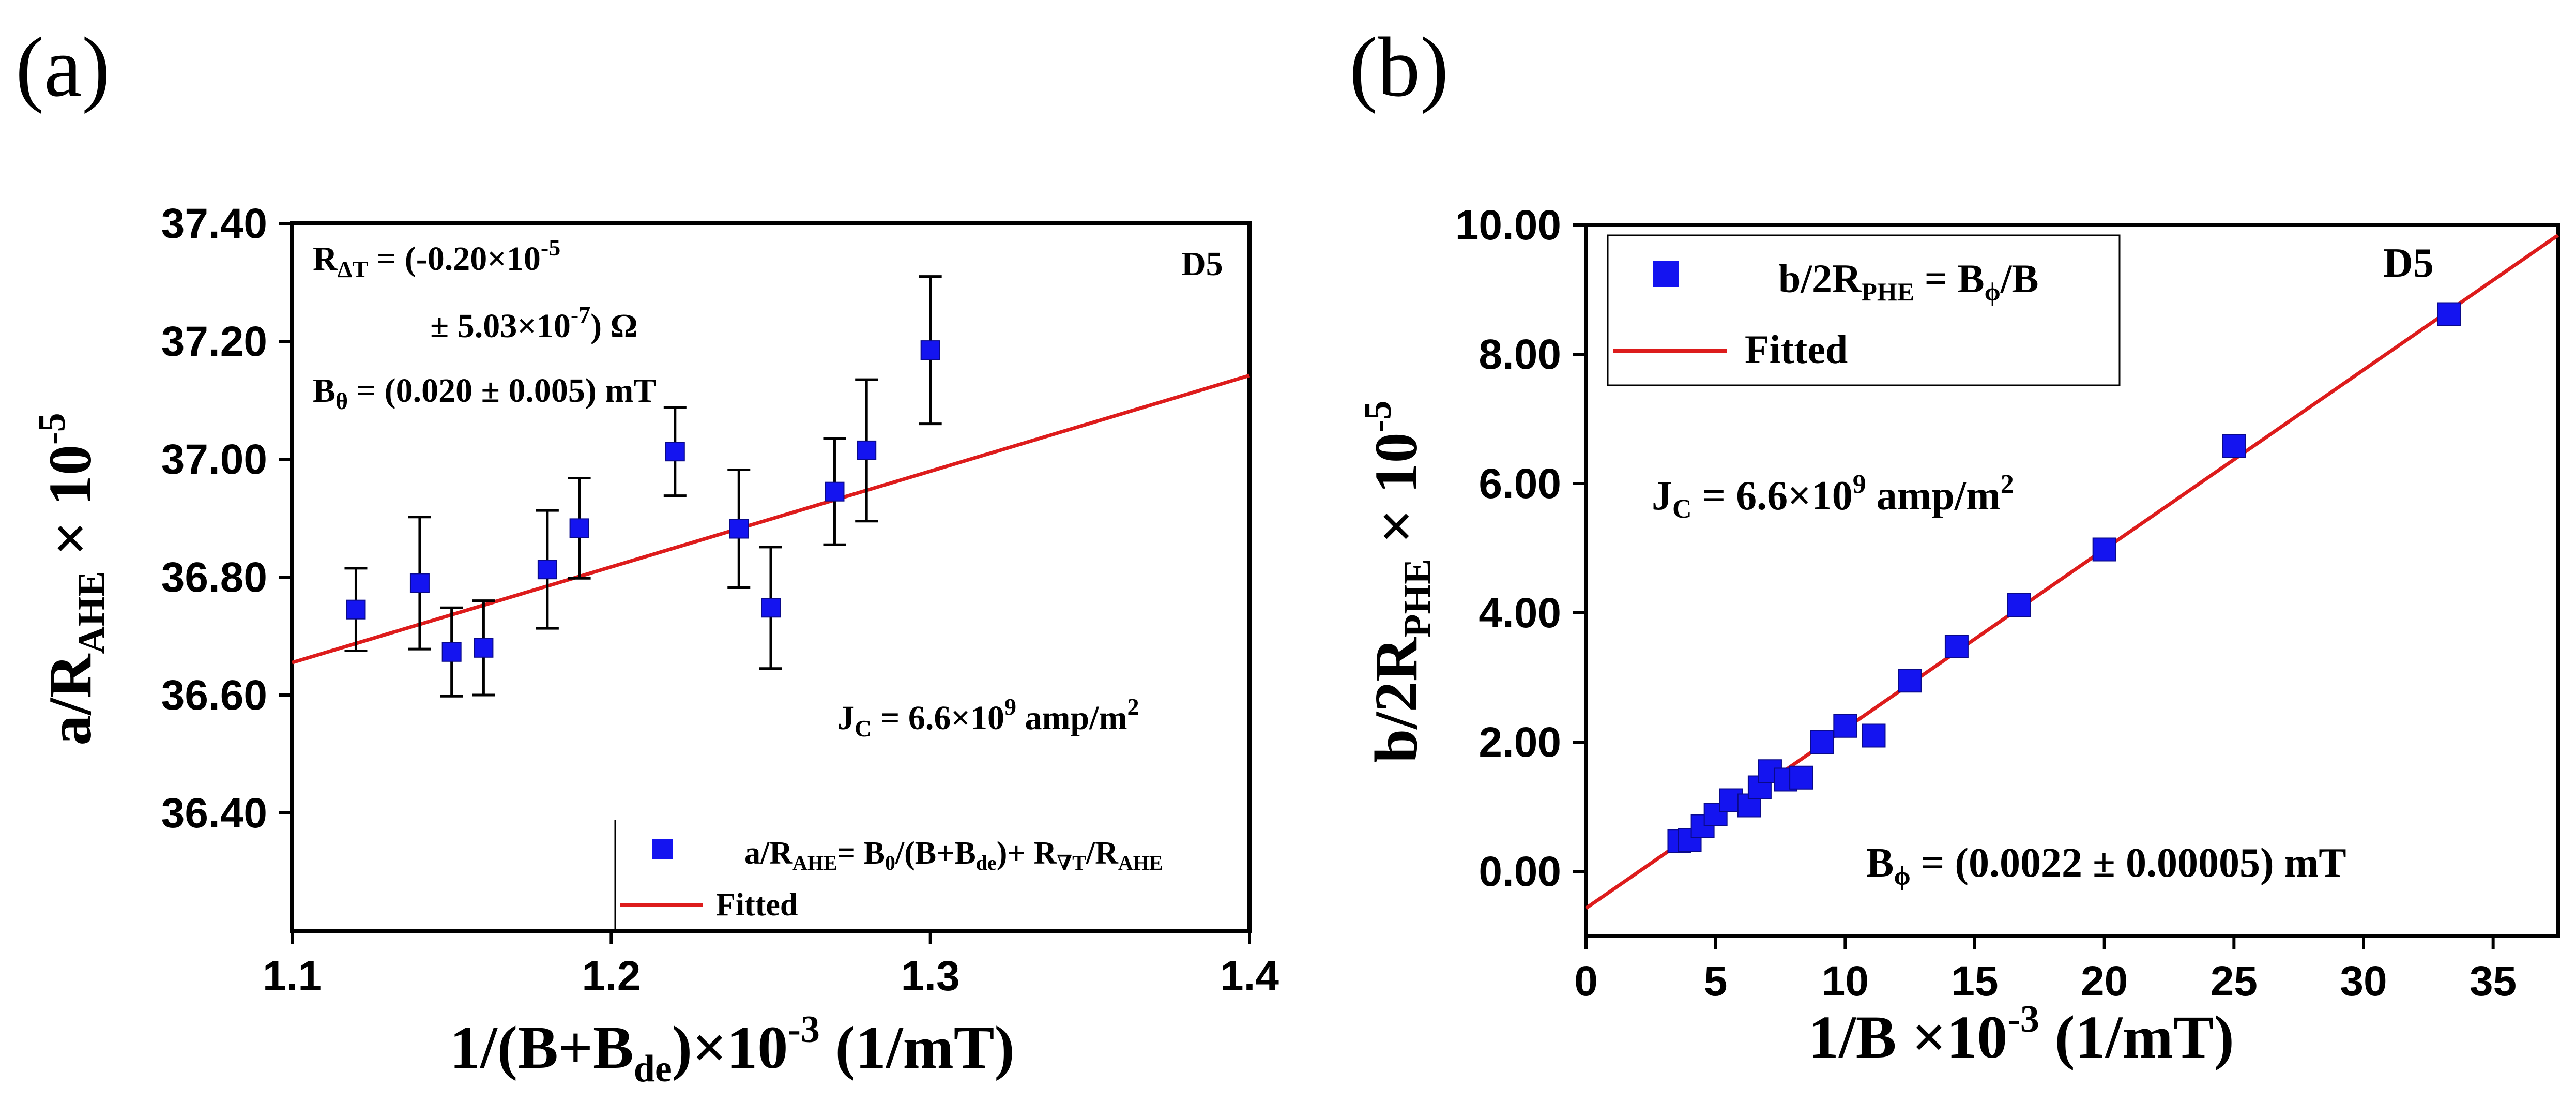 The image size is (2576, 1117). Describe the element at coordinates (214, 341) in the screenshot. I see `y-tick-label: 37.20` at that location.